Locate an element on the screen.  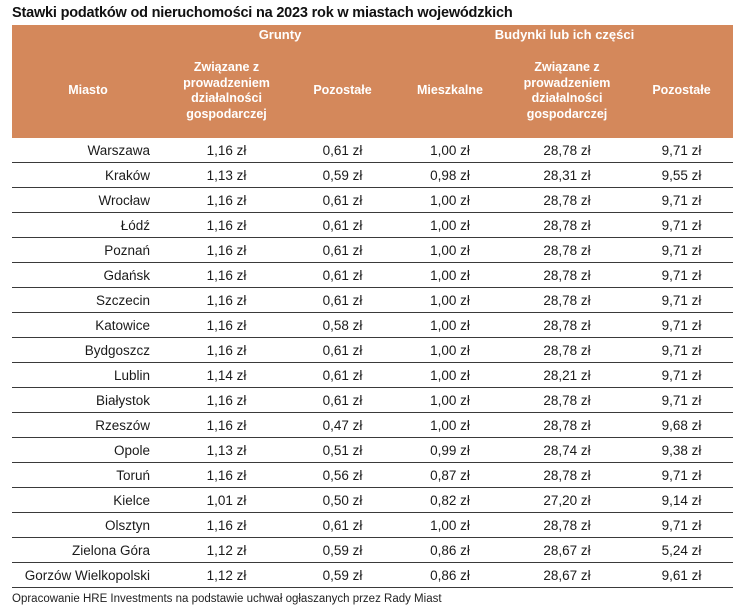
cell-city: Zielona Góra is located at coordinates (88, 550).